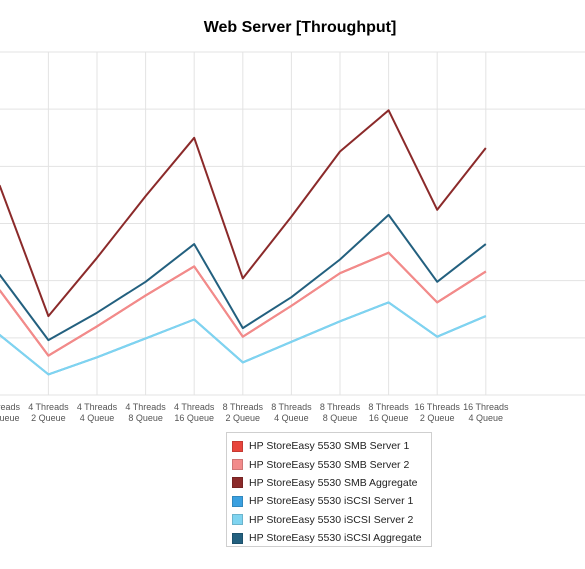 This screenshot has width=585, height=569. I want to click on legend-item: HP StoreEasy 5530 SMB Aggregate, so click(331, 483).